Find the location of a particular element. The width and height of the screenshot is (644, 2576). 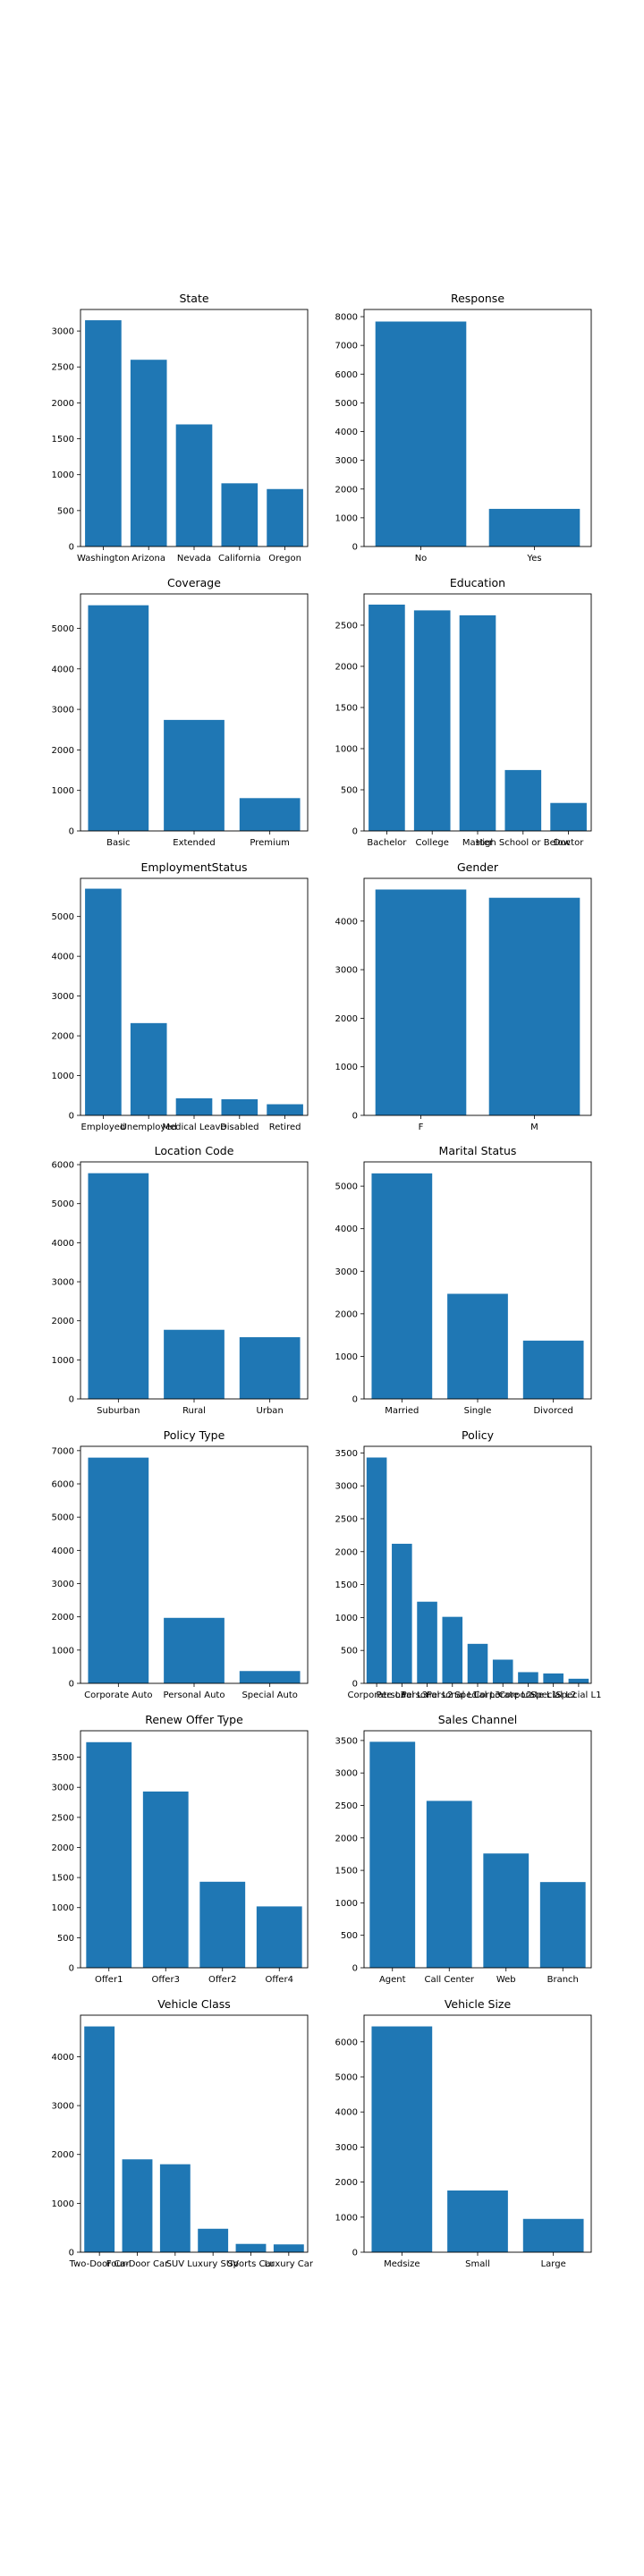

y-tick-label: 6000 is located at coordinates (63, 1166).